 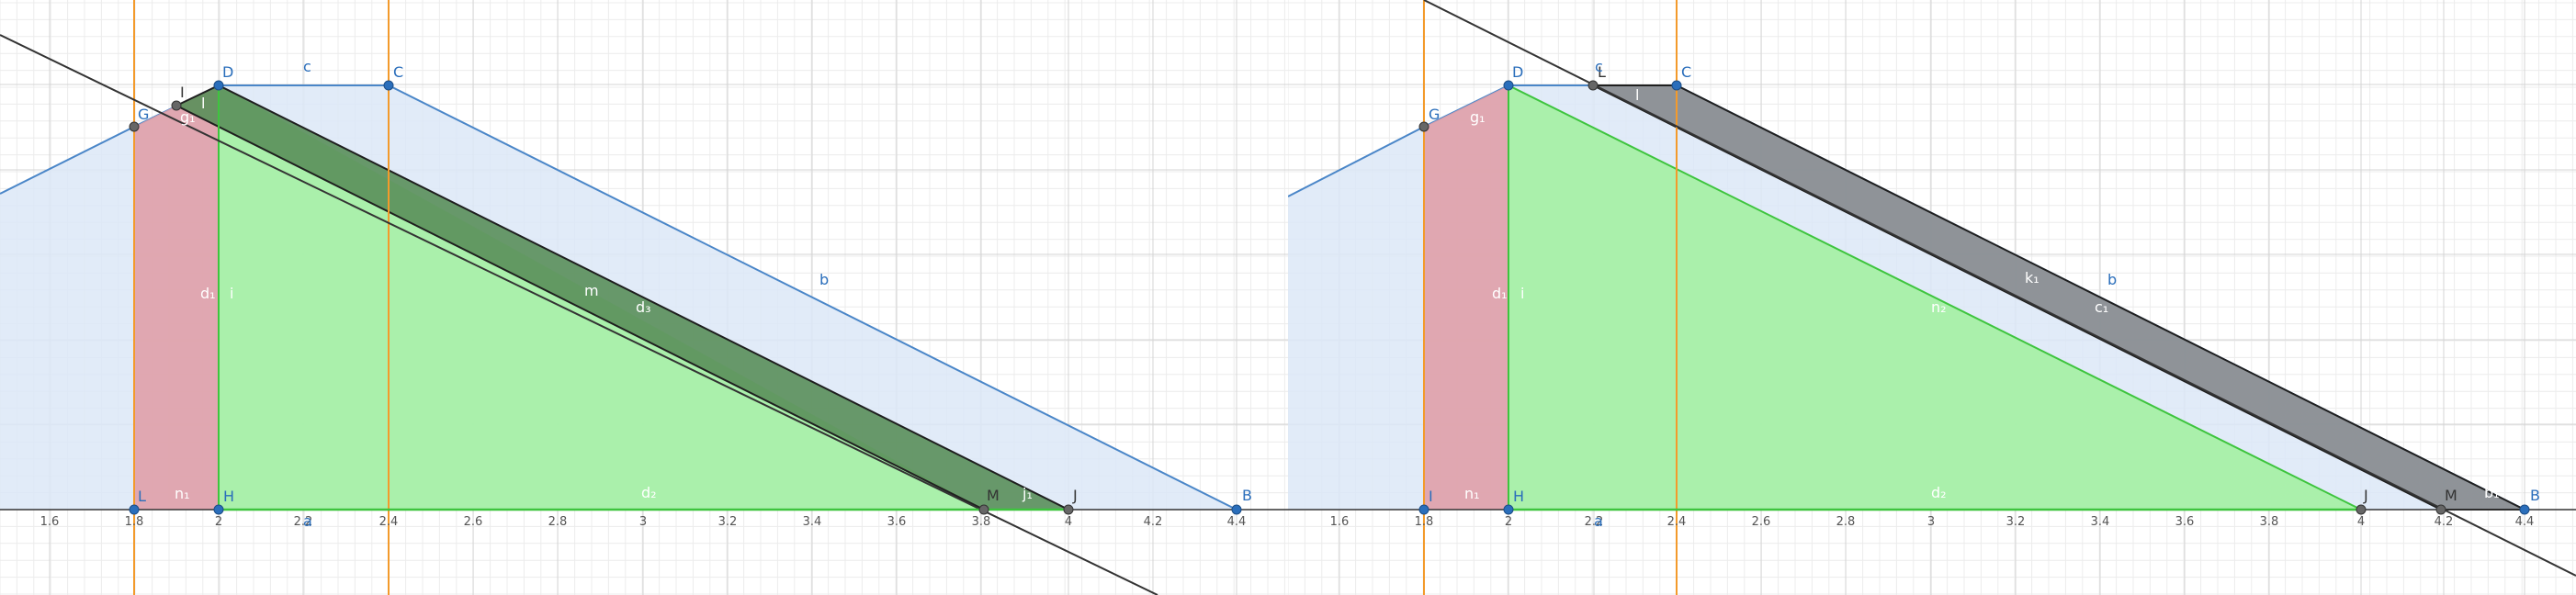 I want to click on label-d3: d₃, so click(x=643, y=307).